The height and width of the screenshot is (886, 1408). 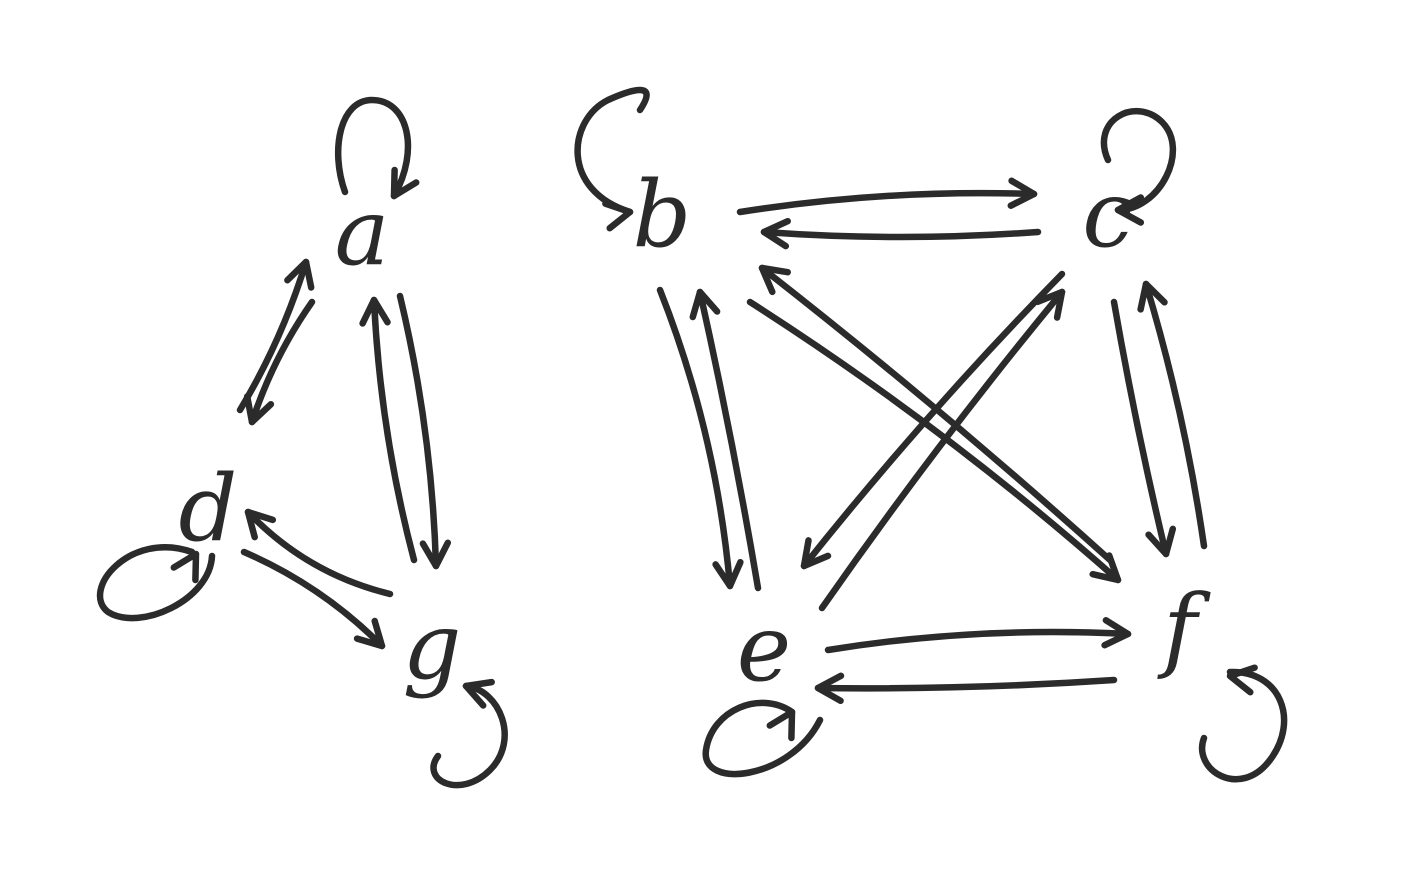 I want to click on edge-c-to-f, so click(x=1143, y=428).